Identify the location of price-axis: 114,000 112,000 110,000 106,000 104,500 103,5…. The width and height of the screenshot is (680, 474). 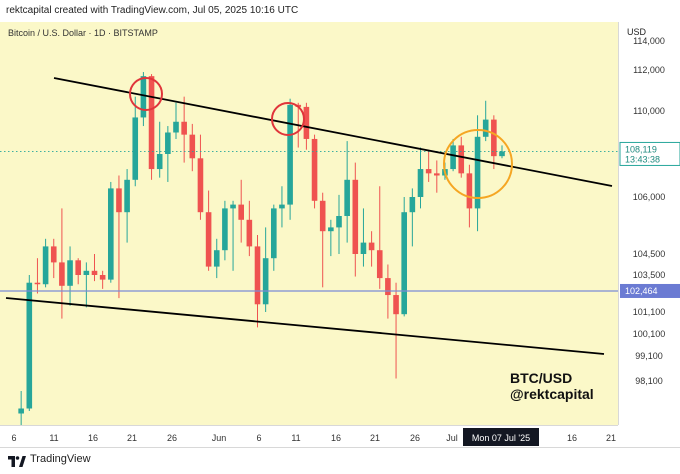
(649, 223).